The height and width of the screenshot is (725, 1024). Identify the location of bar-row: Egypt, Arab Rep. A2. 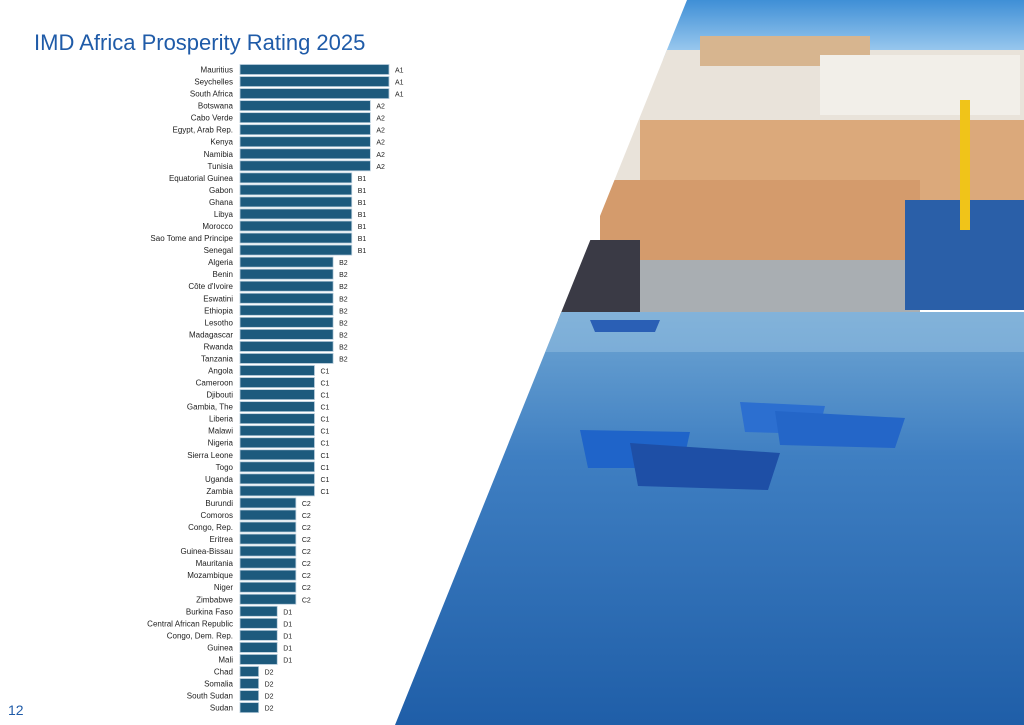
(279, 130).